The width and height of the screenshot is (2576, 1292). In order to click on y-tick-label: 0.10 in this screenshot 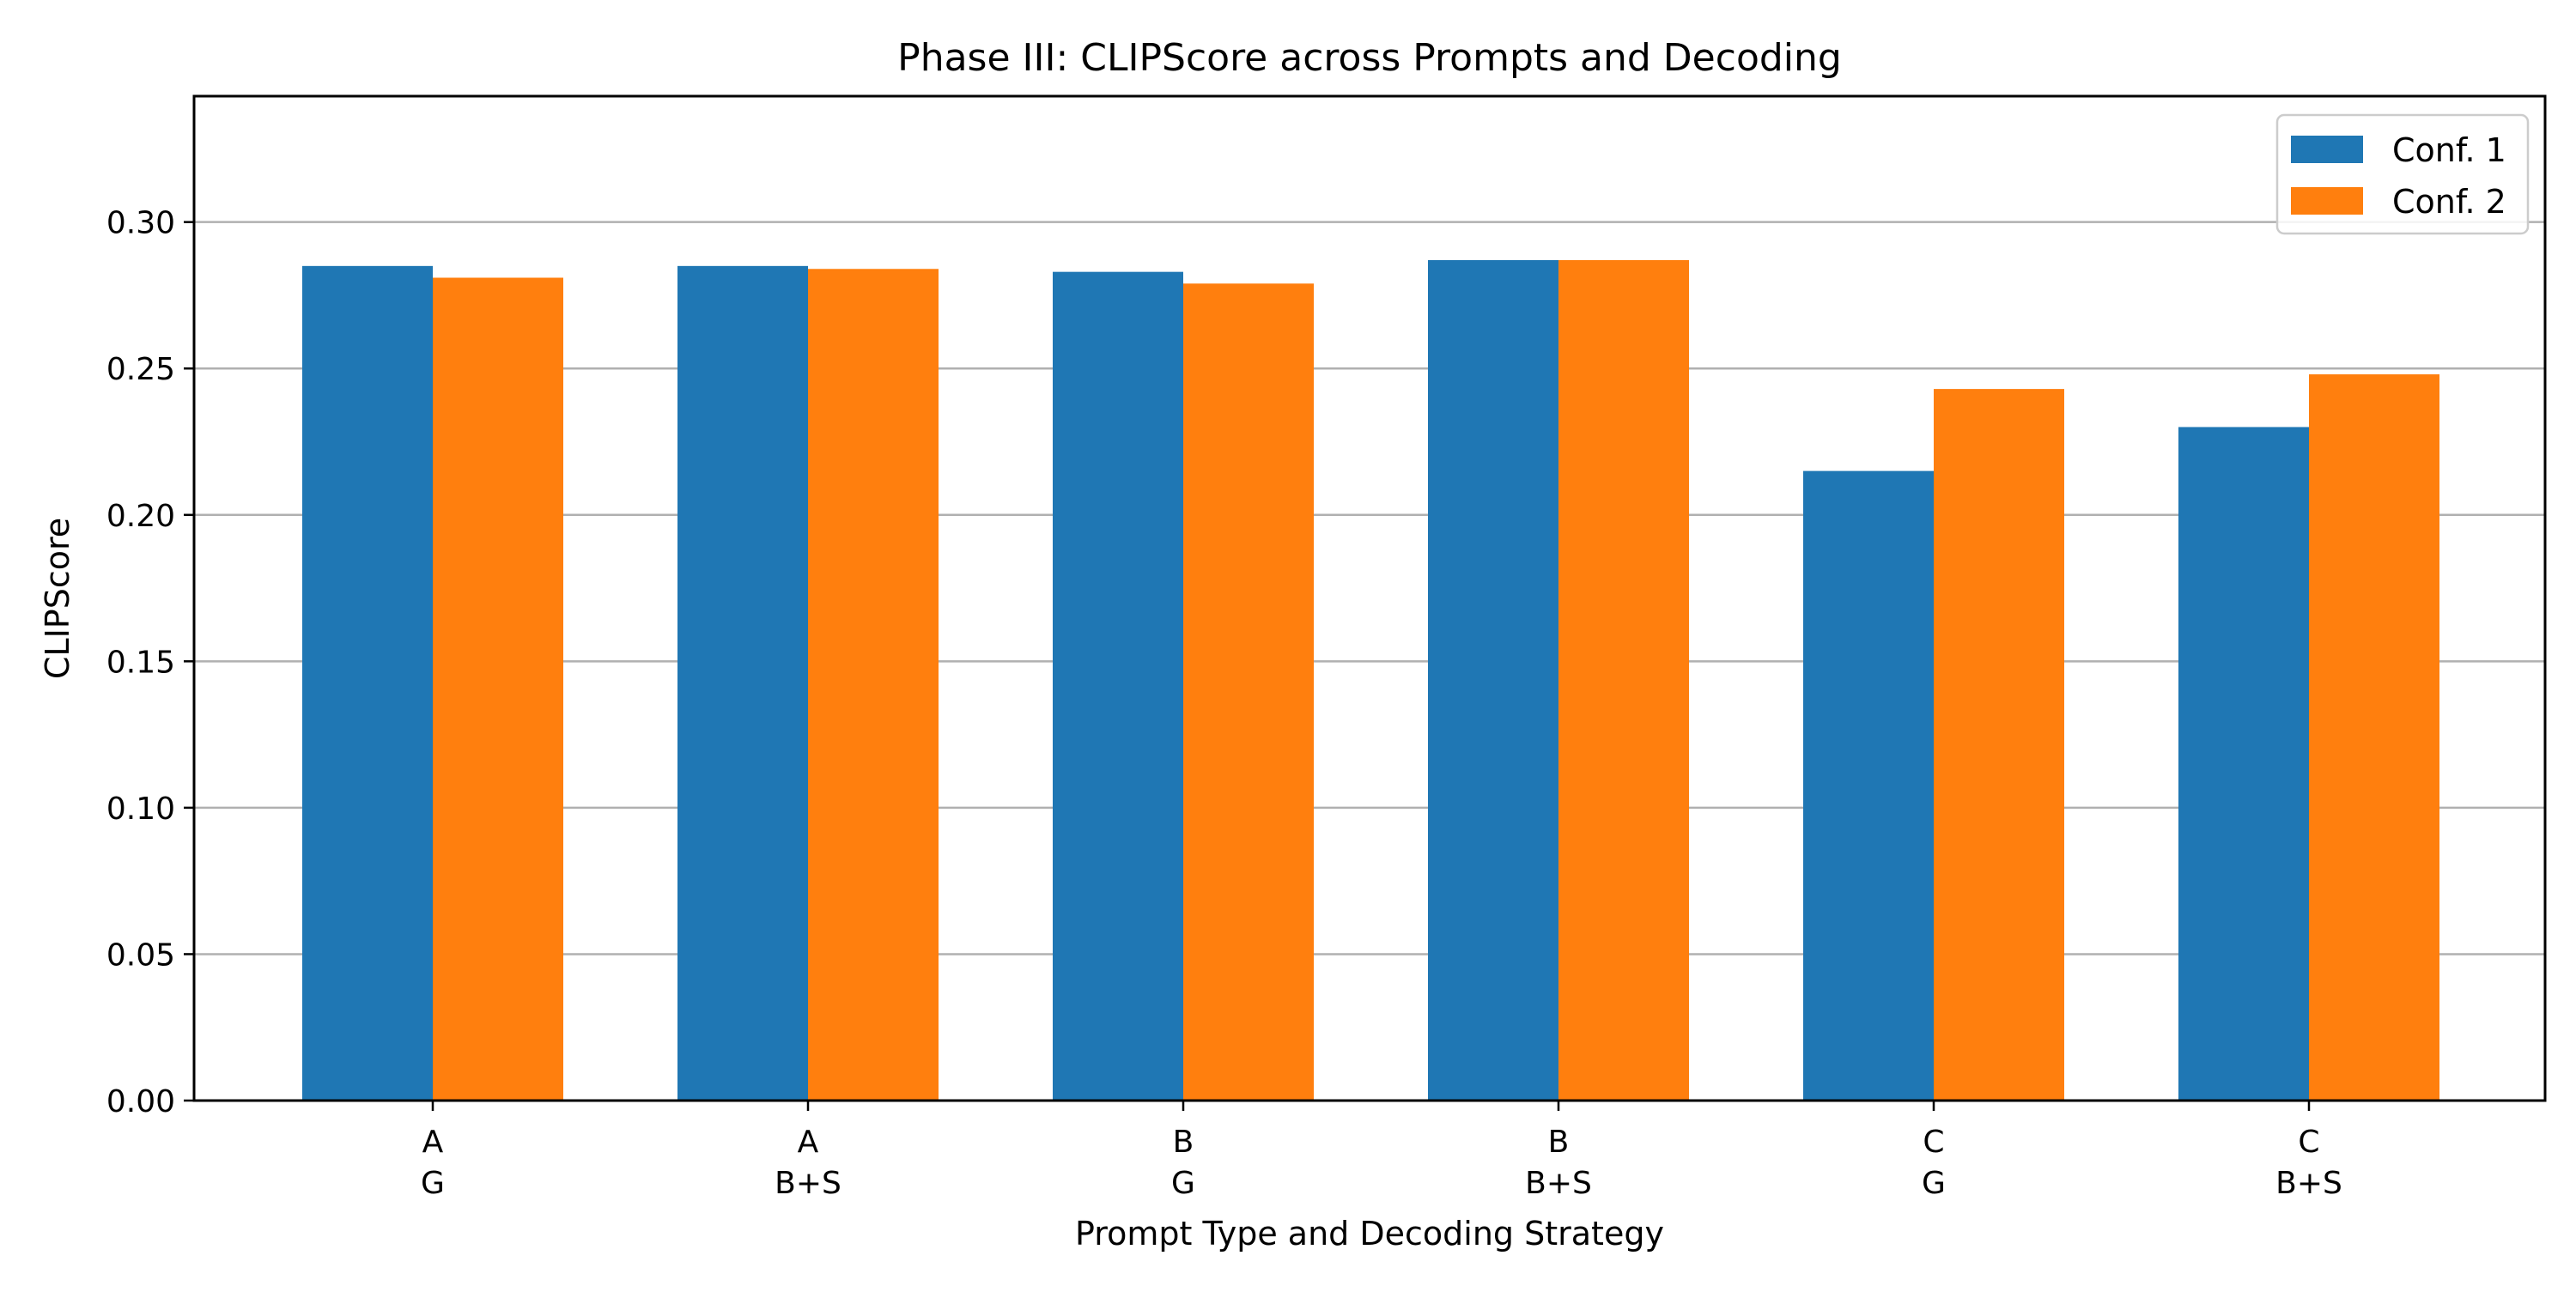, I will do `click(140, 809)`.